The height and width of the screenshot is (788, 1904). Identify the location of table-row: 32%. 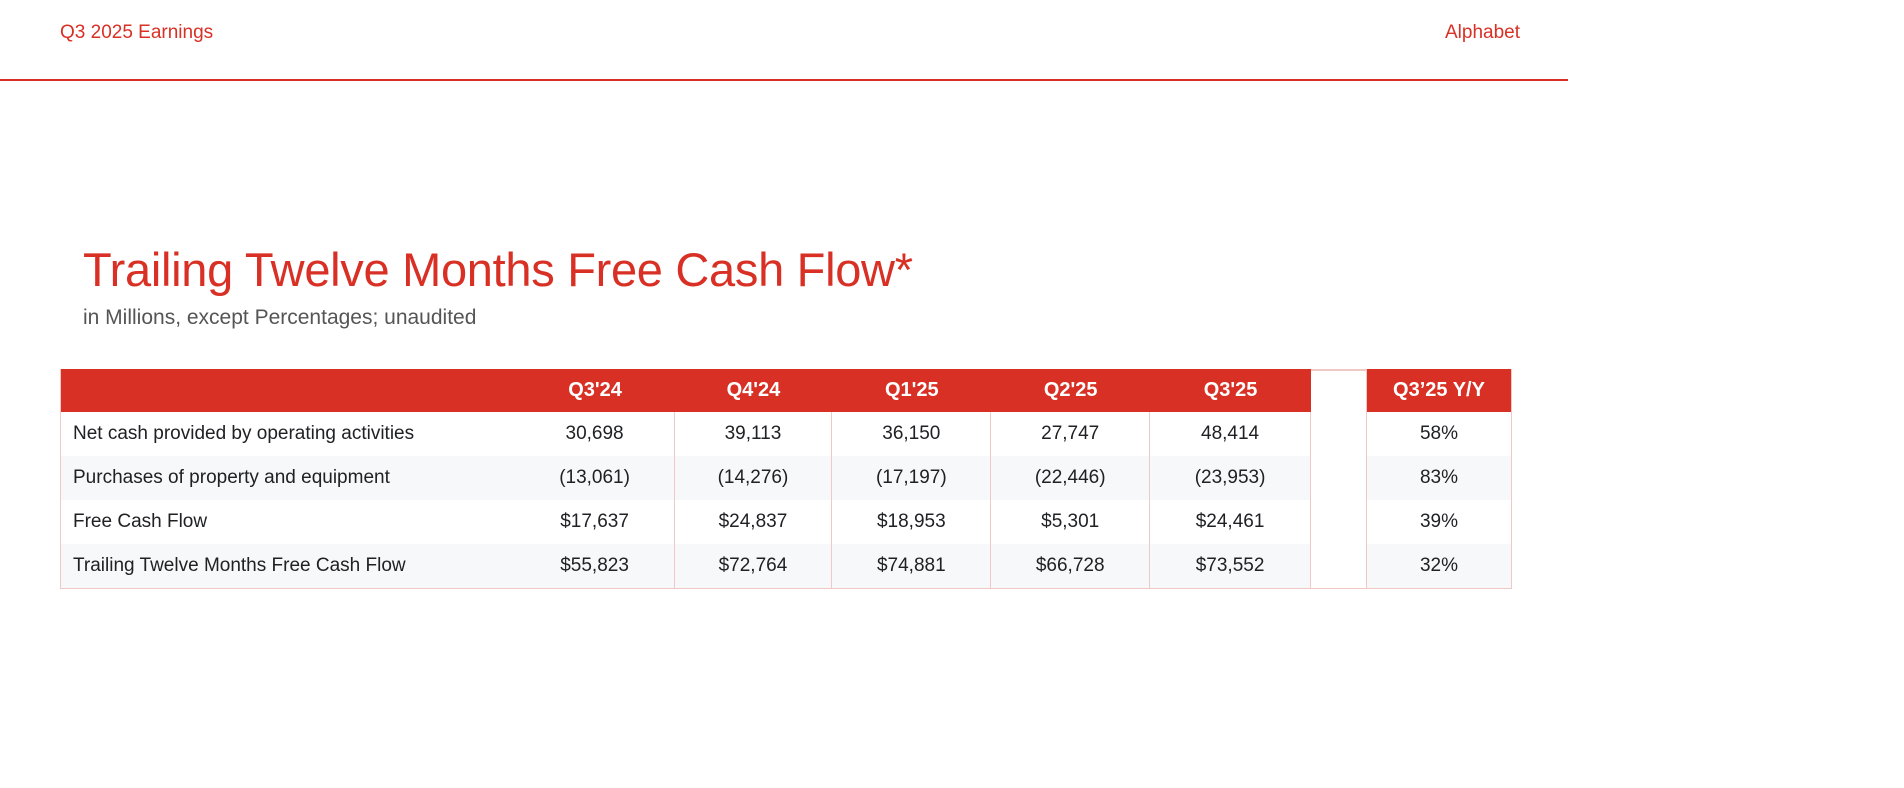
(1439, 566).